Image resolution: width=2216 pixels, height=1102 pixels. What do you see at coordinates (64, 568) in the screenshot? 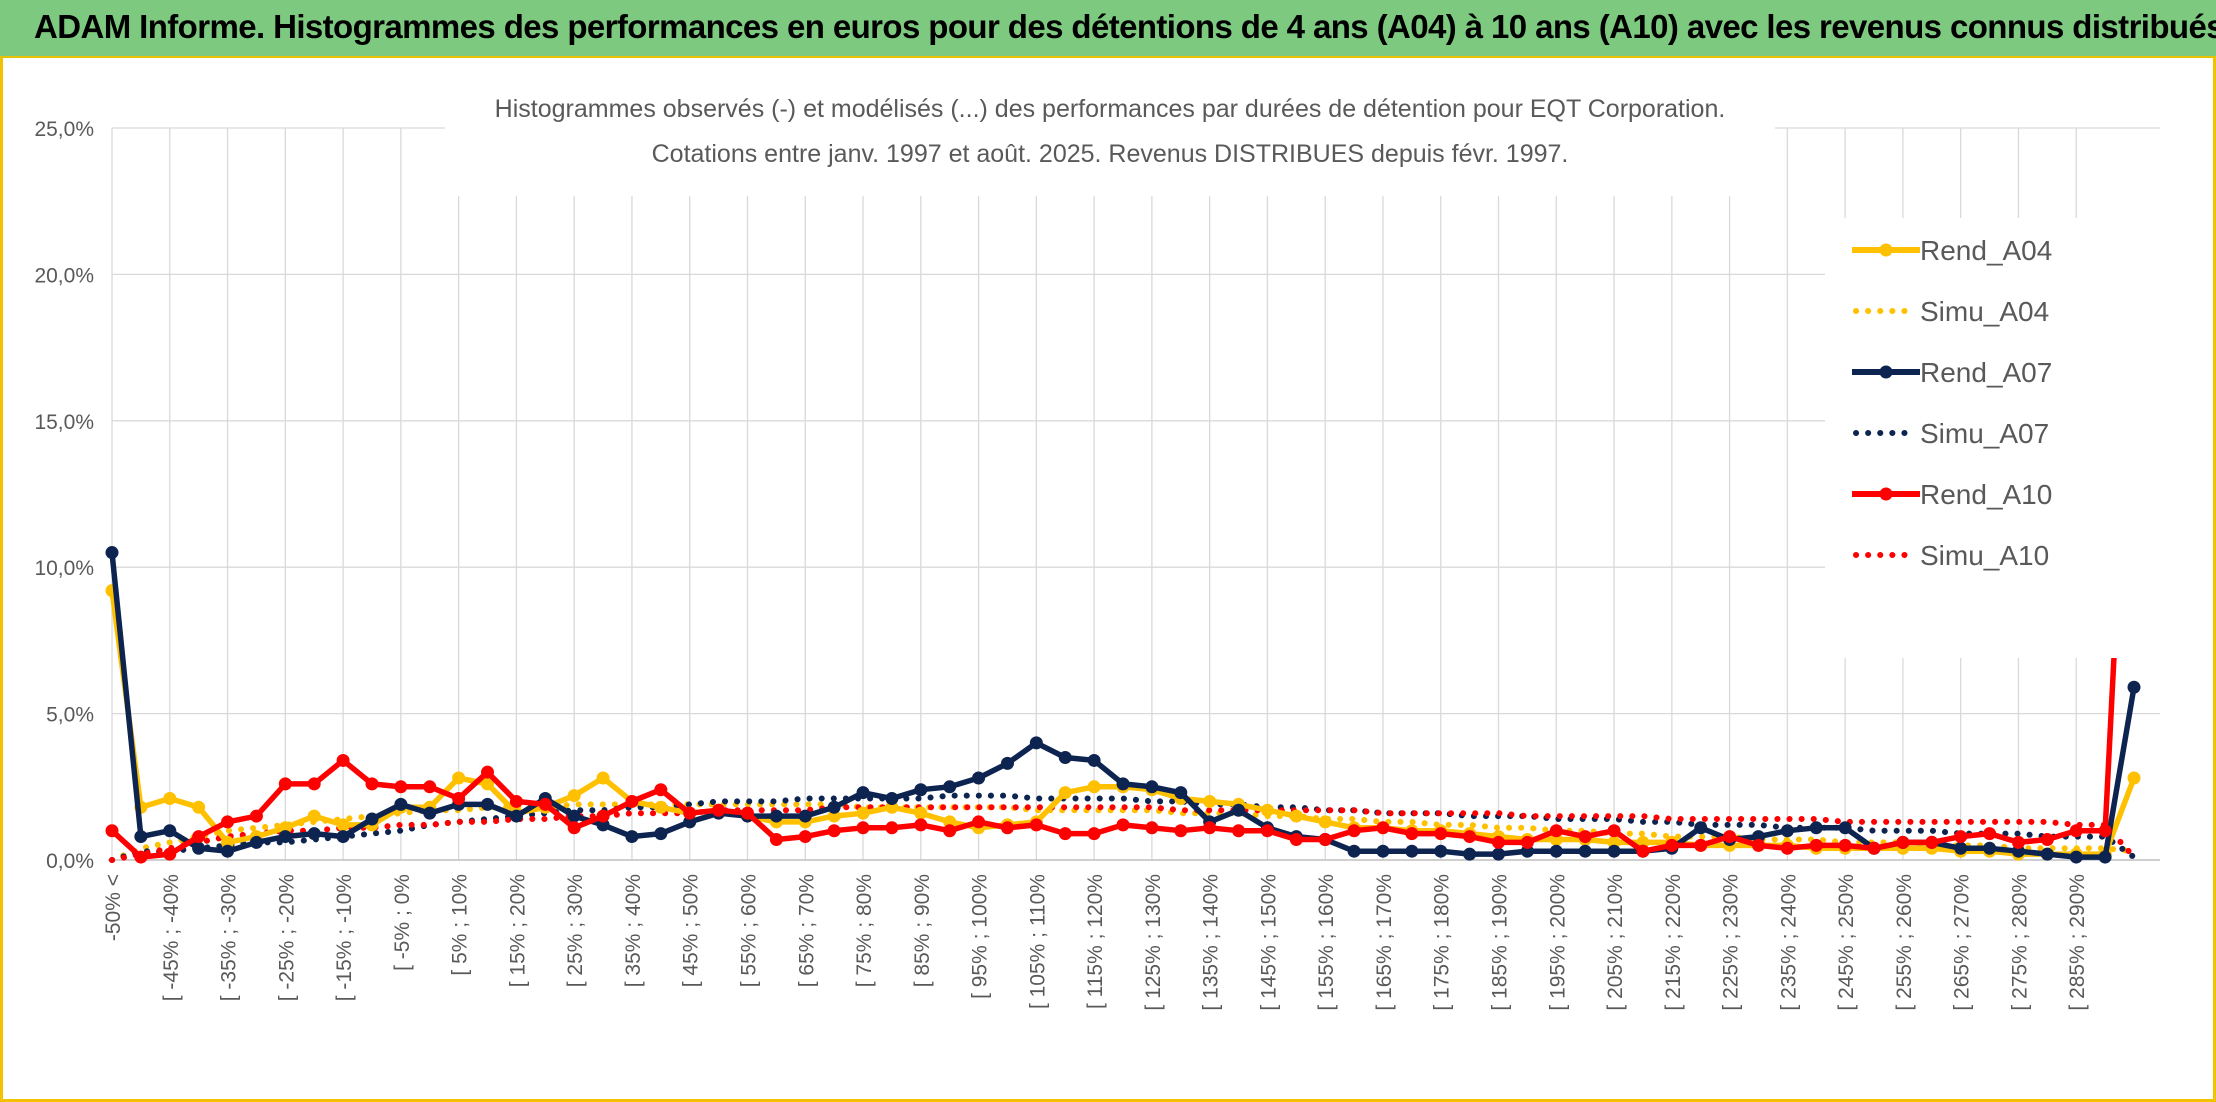
I see `y-tick-label: 10,0%` at bounding box center [64, 568].